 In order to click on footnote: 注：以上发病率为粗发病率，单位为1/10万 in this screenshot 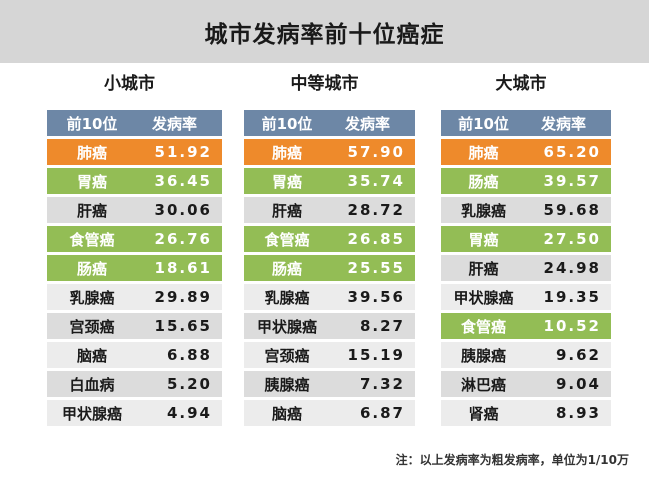, I will do `click(512, 460)`.